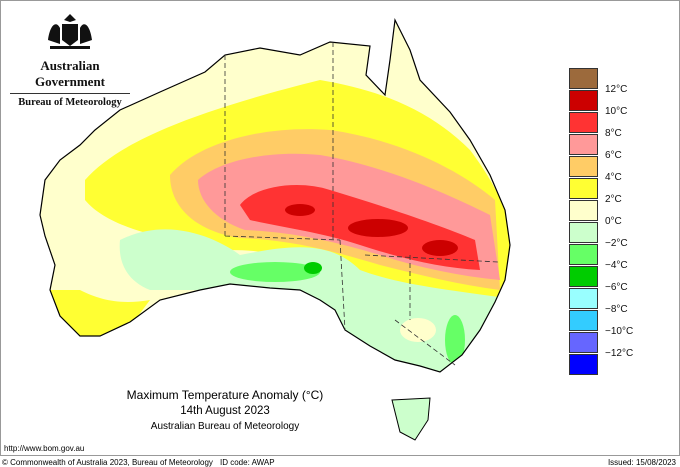 This screenshot has height=467, width=680. Describe the element at coordinates (378, 228) in the screenshot. I see `band-10-12b` at that location.